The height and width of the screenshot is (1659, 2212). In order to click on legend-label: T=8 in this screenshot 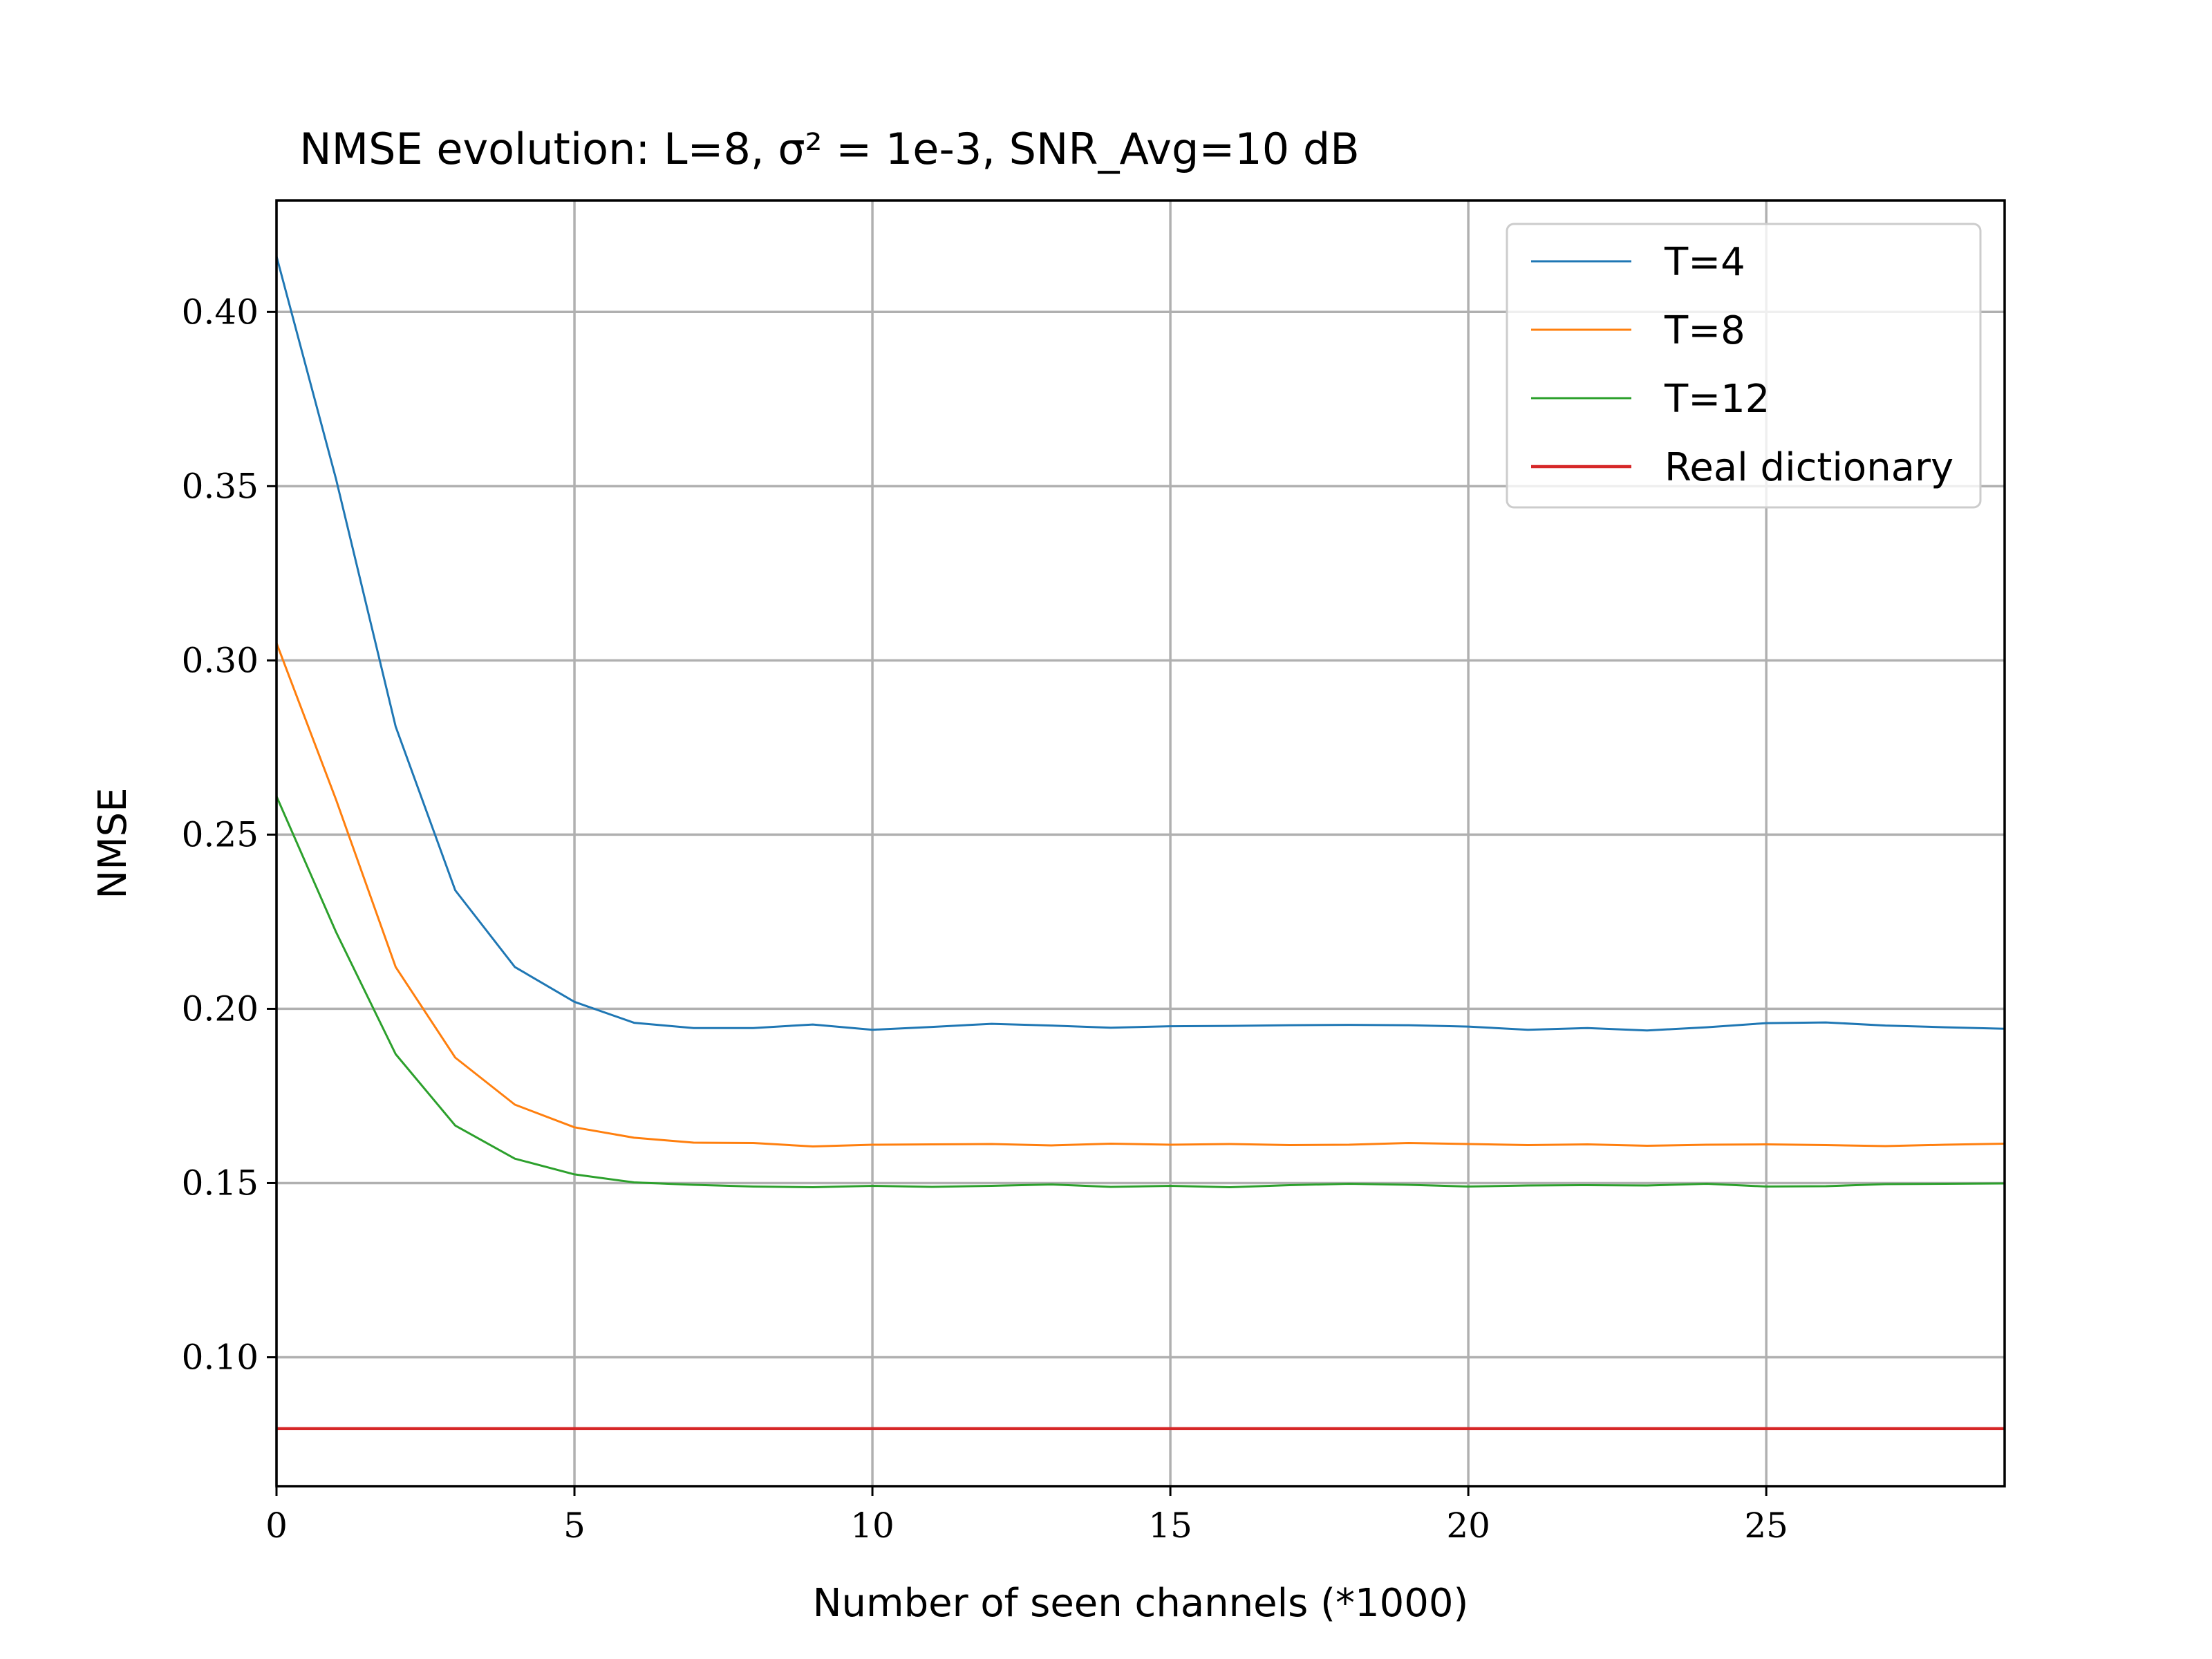, I will do `click(1704, 330)`.